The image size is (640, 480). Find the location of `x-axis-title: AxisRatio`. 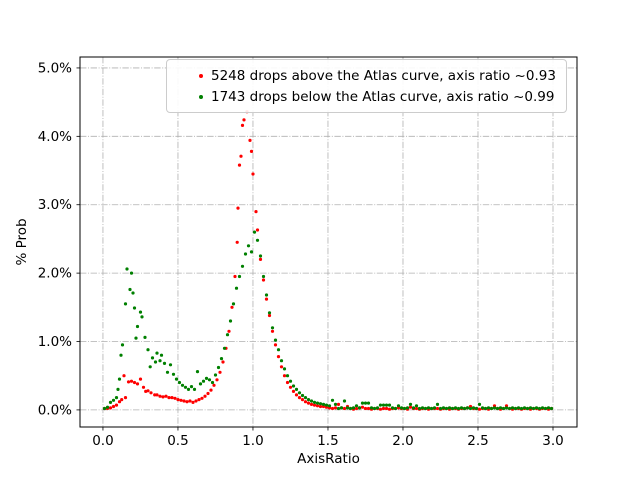

x-axis-title: AxisRatio is located at coordinates (328, 459).